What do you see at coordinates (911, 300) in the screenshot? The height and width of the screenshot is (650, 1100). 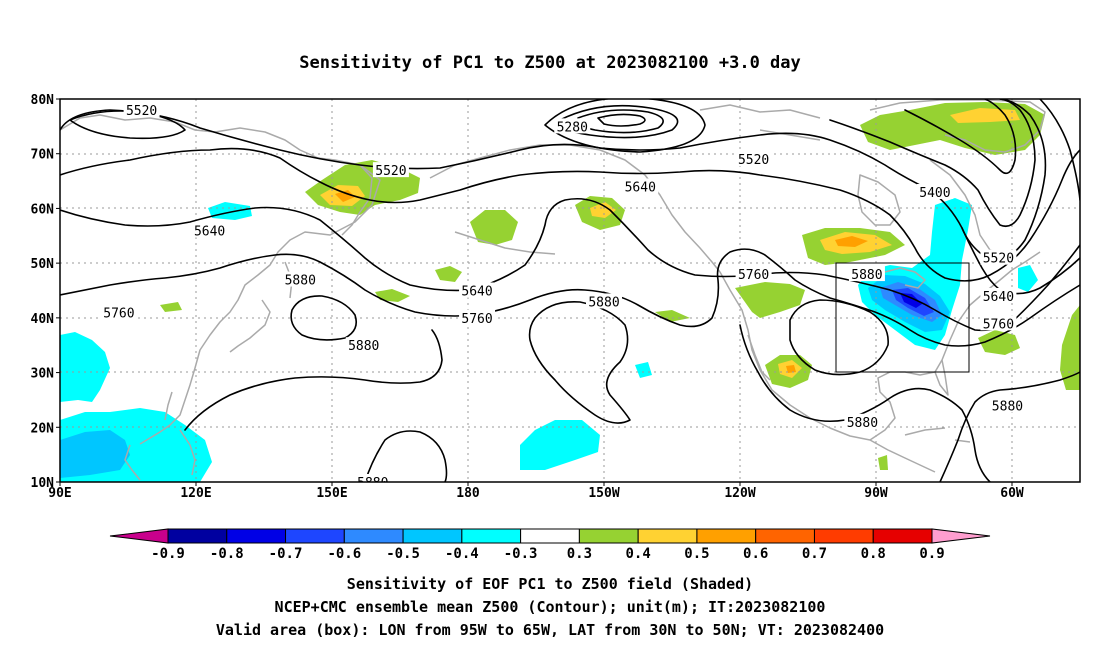 I see `shade-navy-eastern-us` at bounding box center [911, 300].